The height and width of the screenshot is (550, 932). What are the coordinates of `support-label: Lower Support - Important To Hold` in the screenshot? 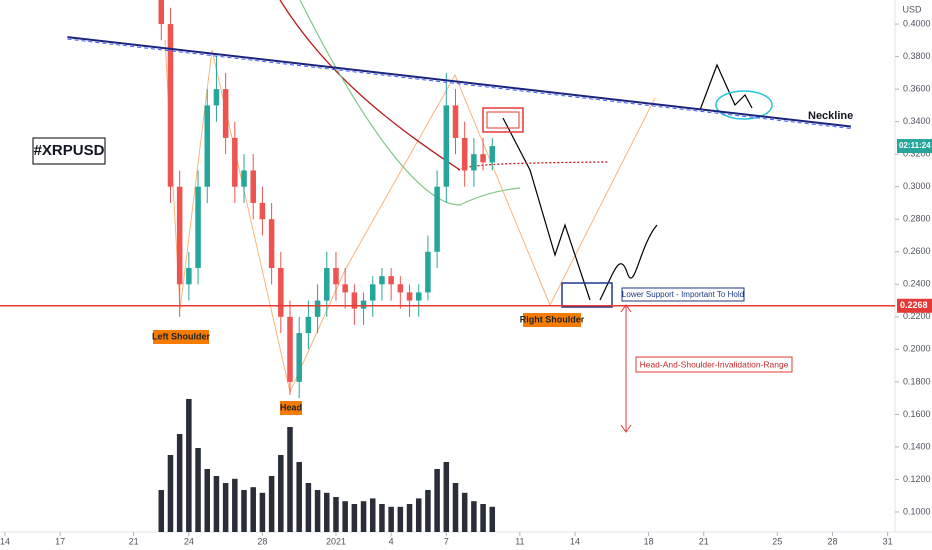 It's located at (683, 294).